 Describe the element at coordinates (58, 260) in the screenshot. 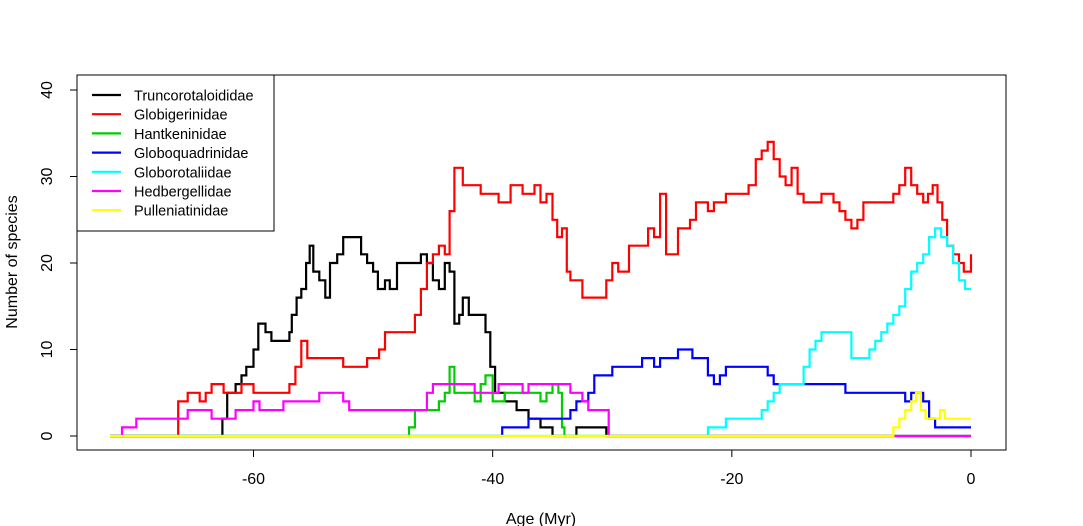

I see `y-axis: 0 10 20 30 40` at that location.